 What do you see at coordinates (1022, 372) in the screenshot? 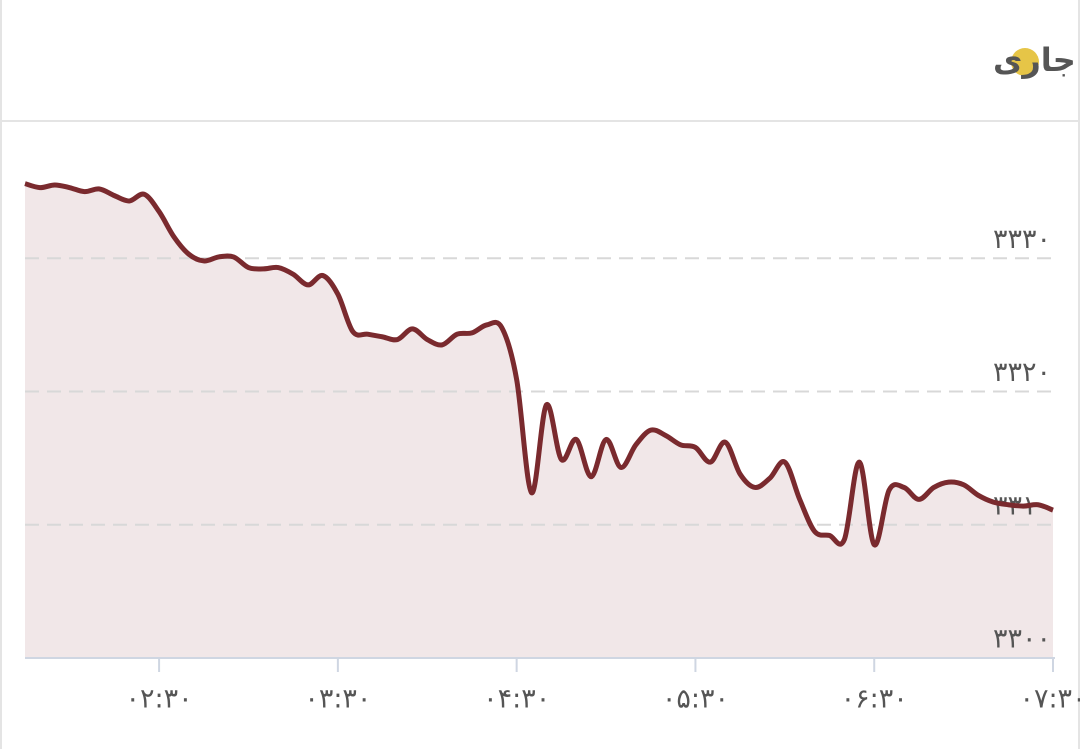
I see `y-tick-label: ۳۳۲۰` at bounding box center [1022, 372].